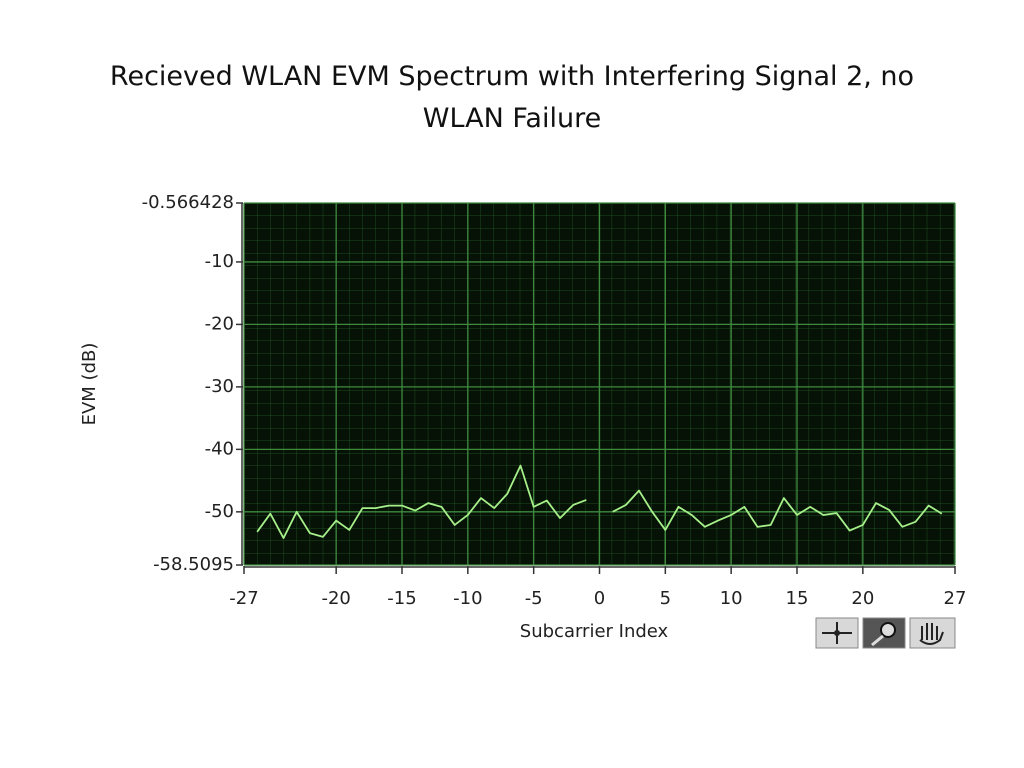 This screenshot has width=1024, height=768. Describe the element at coordinates (335, 598) in the screenshot. I see `x-tick-label: -20` at that location.